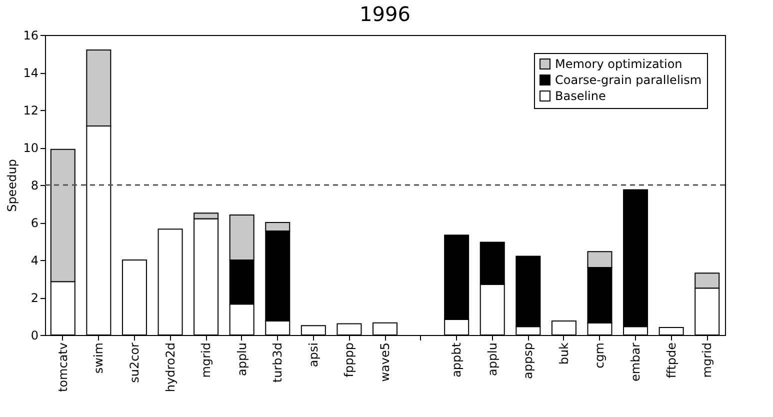 Image resolution: width=773 pixels, height=417 pixels. What do you see at coordinates (34, 298) in the screenshot?
I see `y-tick-label: 2` at bounding box center [34, 298].